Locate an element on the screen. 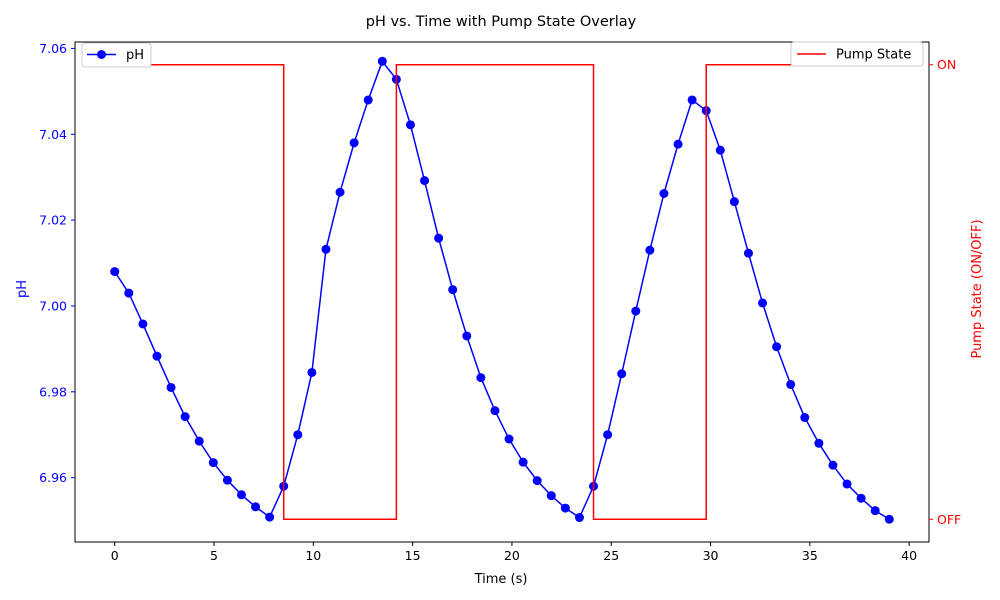 This screenshot has height=600, width=1000. legend-ph-box is located at coordinates (116, 55).